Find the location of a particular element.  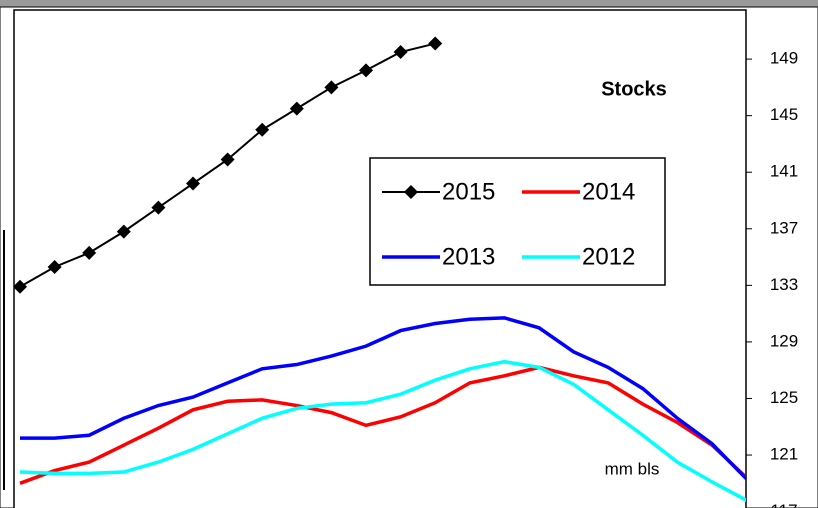

y-tick-label: 129 is located at coordinates (784, 340).